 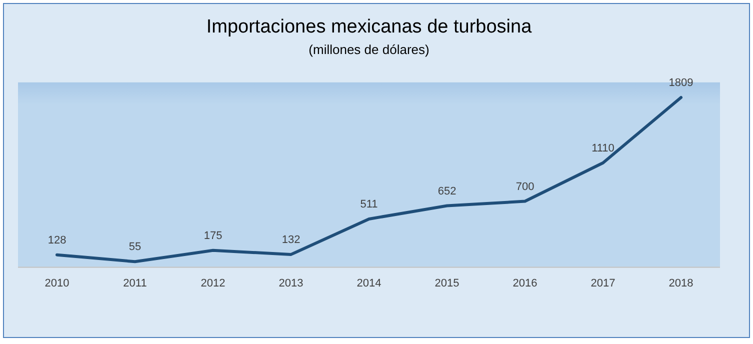 I want to click on x-tick-label: 2010, so click(x=57, y=283).